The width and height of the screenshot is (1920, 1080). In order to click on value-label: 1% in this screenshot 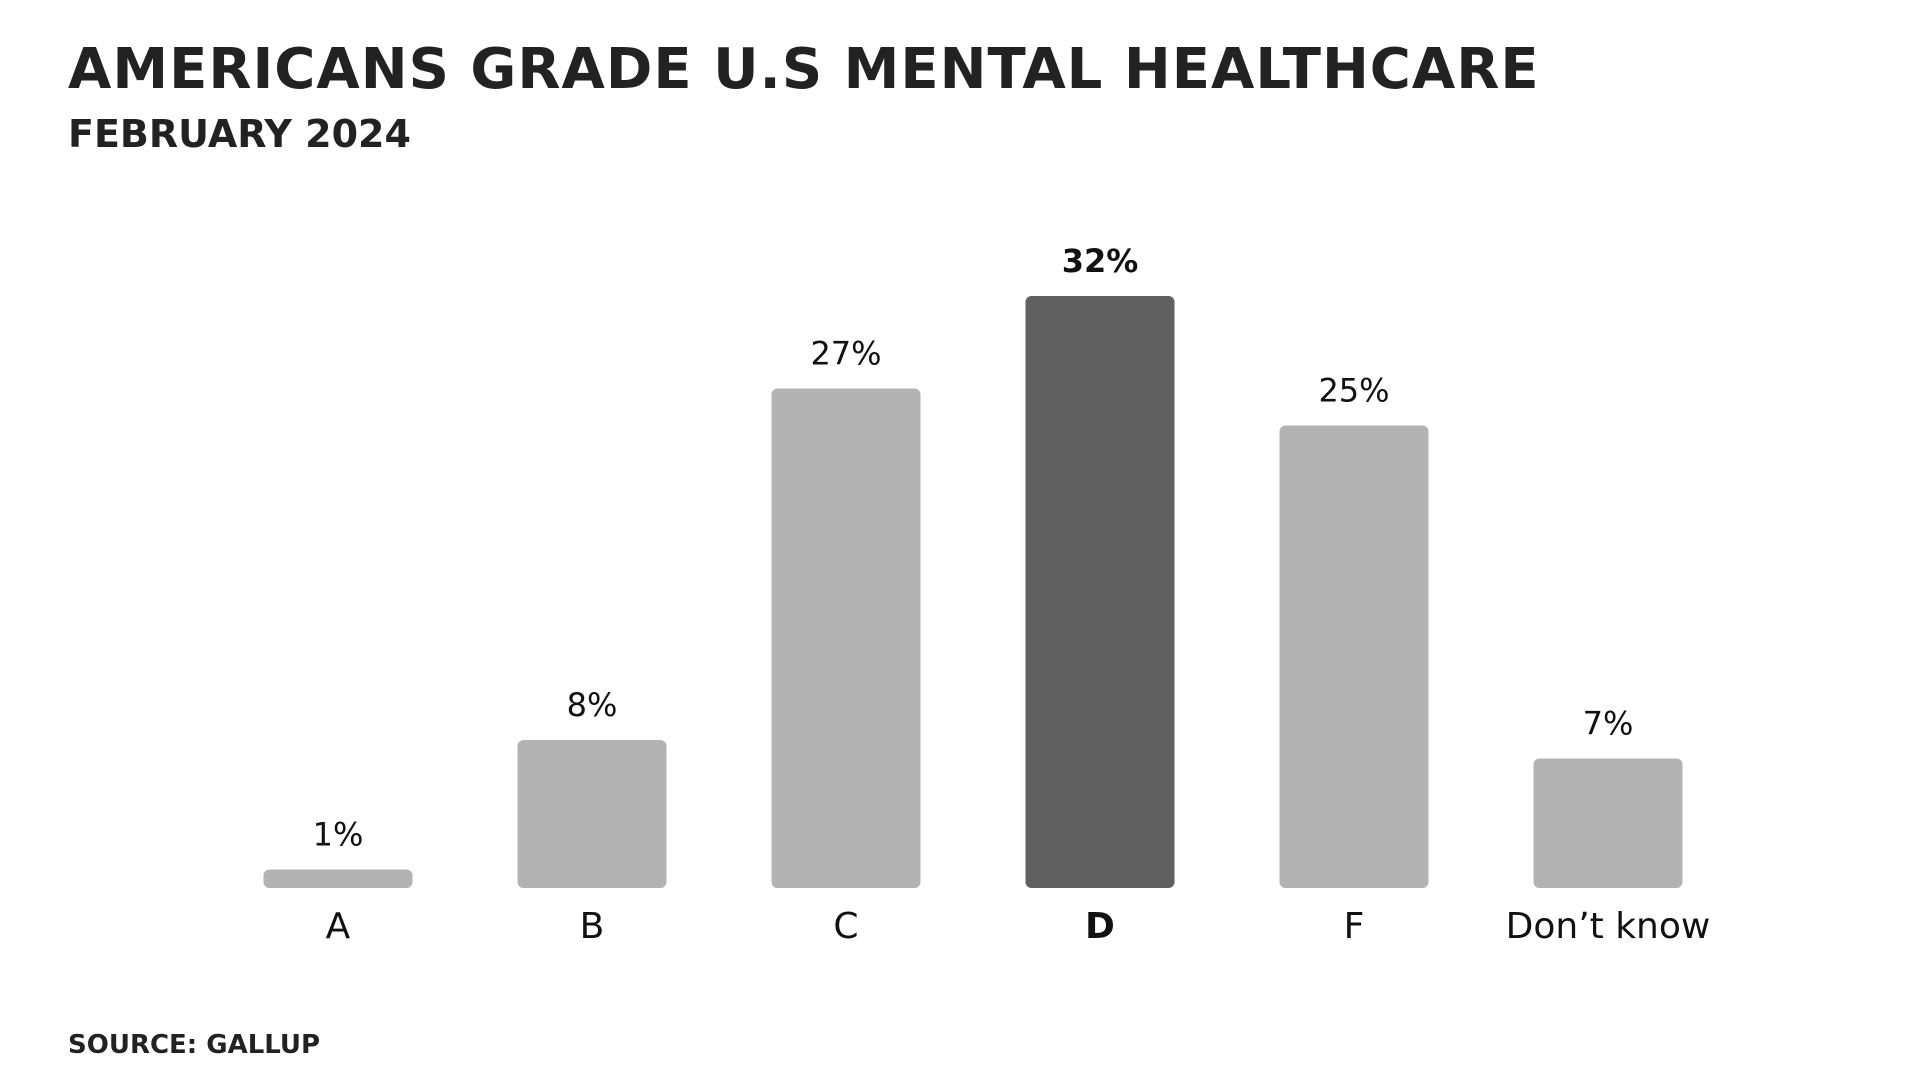, I will do `click(338, 835)`.